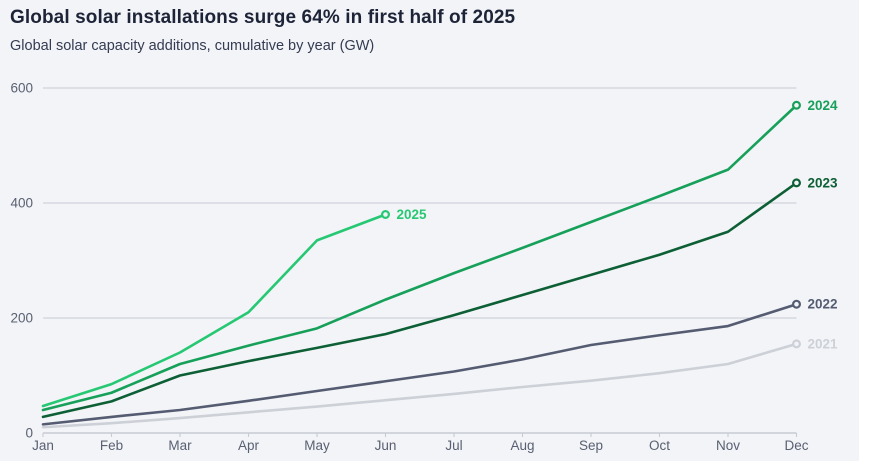 The height and width of the screenshot is (469, 873). What do you see at coordinates (21, 203) in the screenshot?
I see `y-tick-label-400: 400` at bounding box center [21, 203].